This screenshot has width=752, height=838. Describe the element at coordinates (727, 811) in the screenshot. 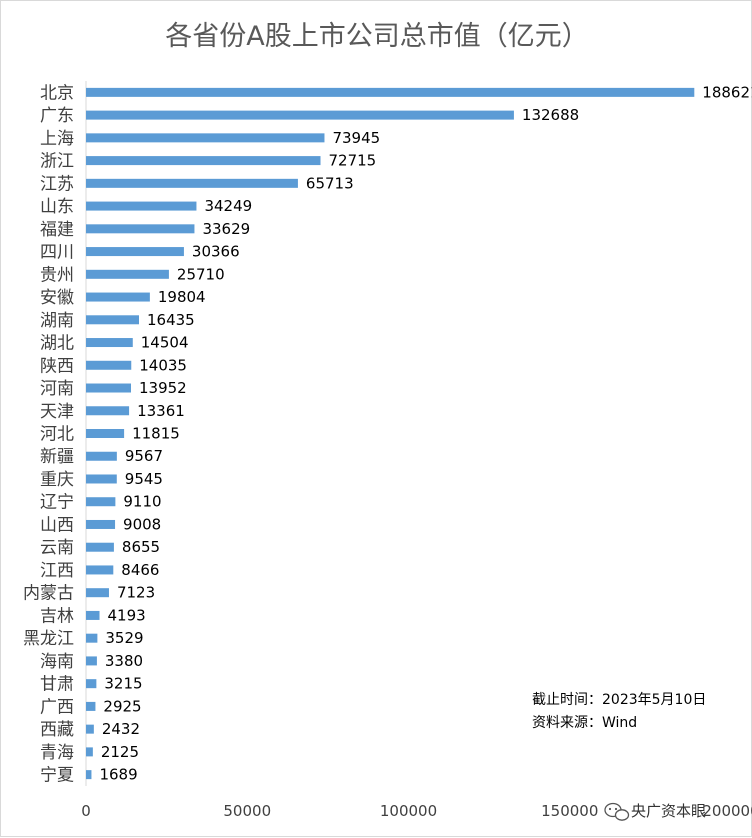

I see `x-tick-label: 200000` at that location.